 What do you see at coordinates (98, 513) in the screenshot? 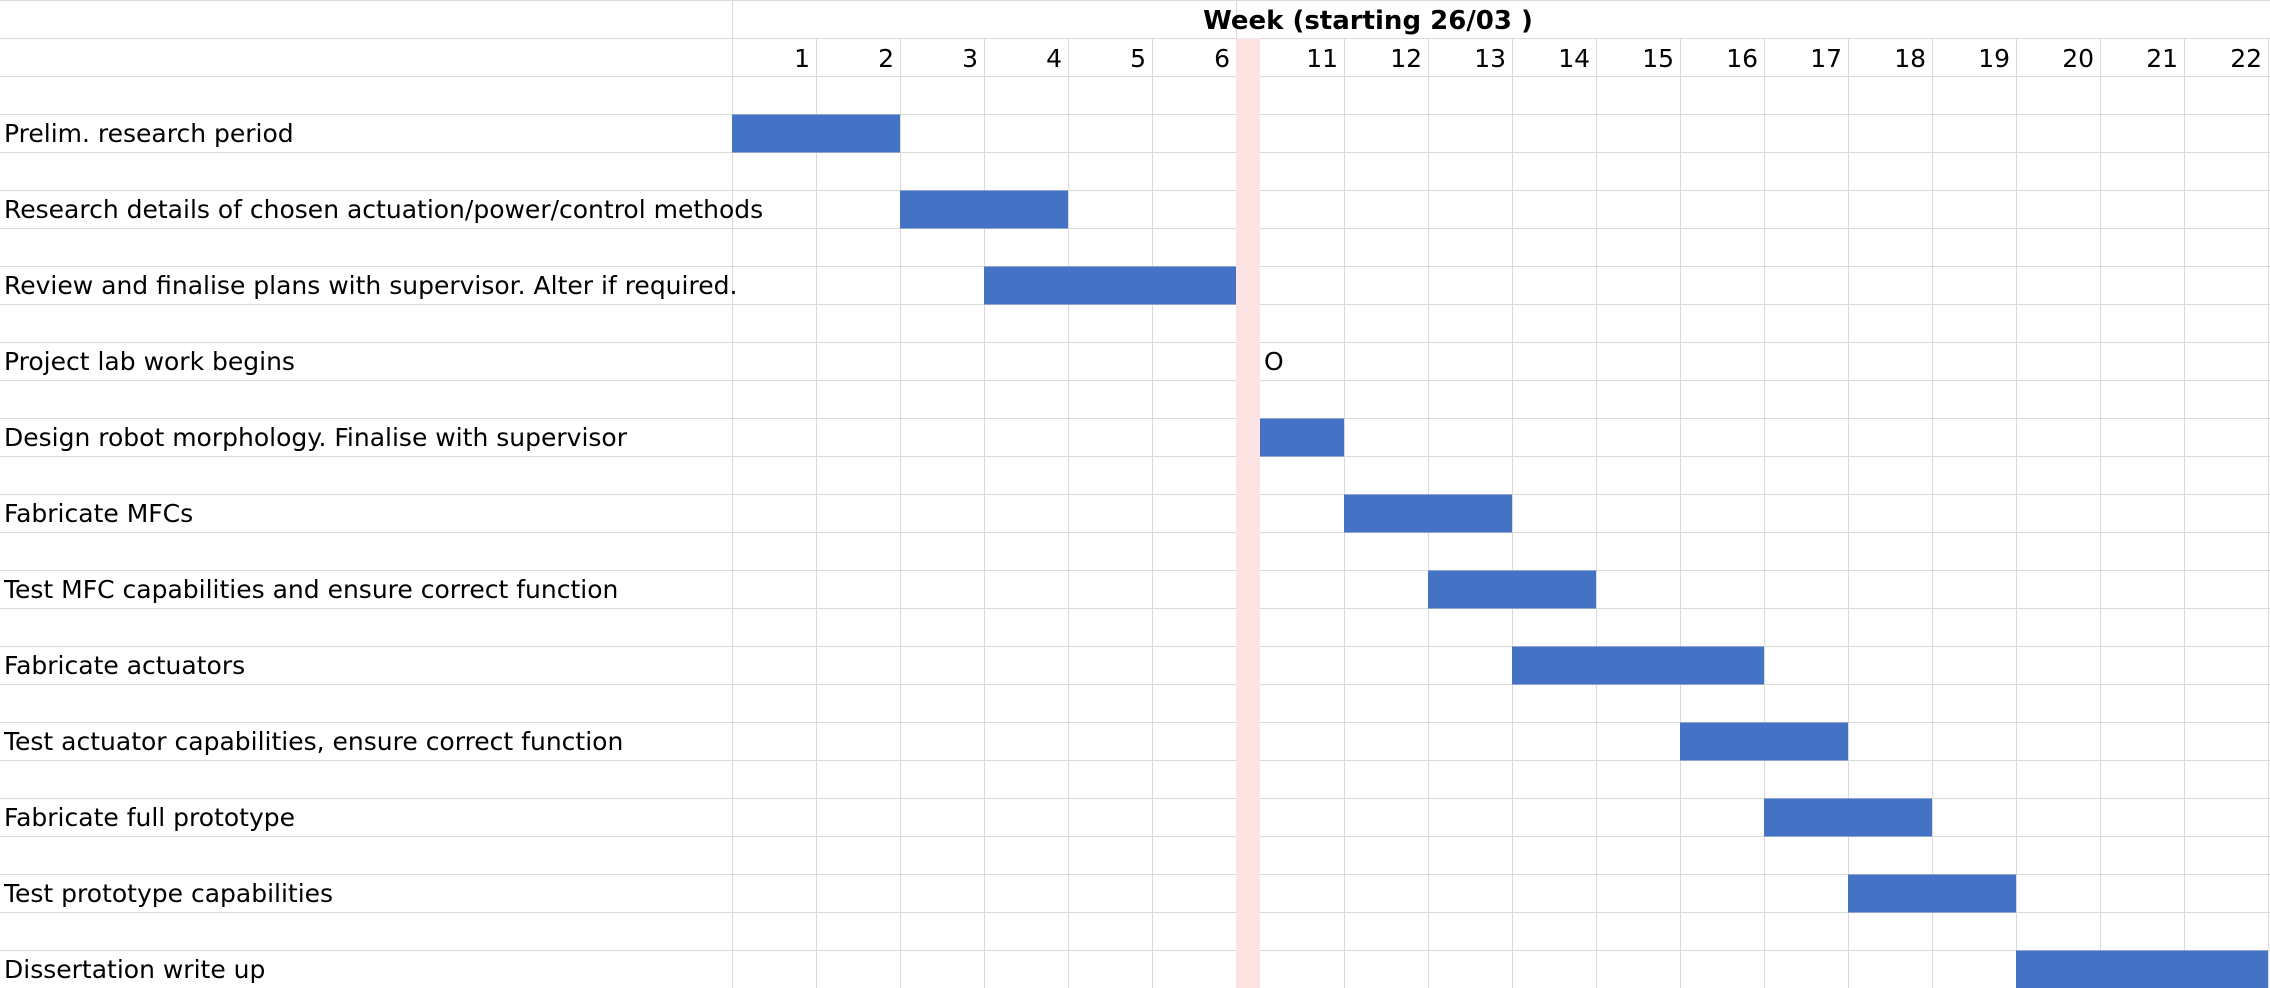
I see `task-label: Fabricate MFCs` at bounding box center [98, 513].